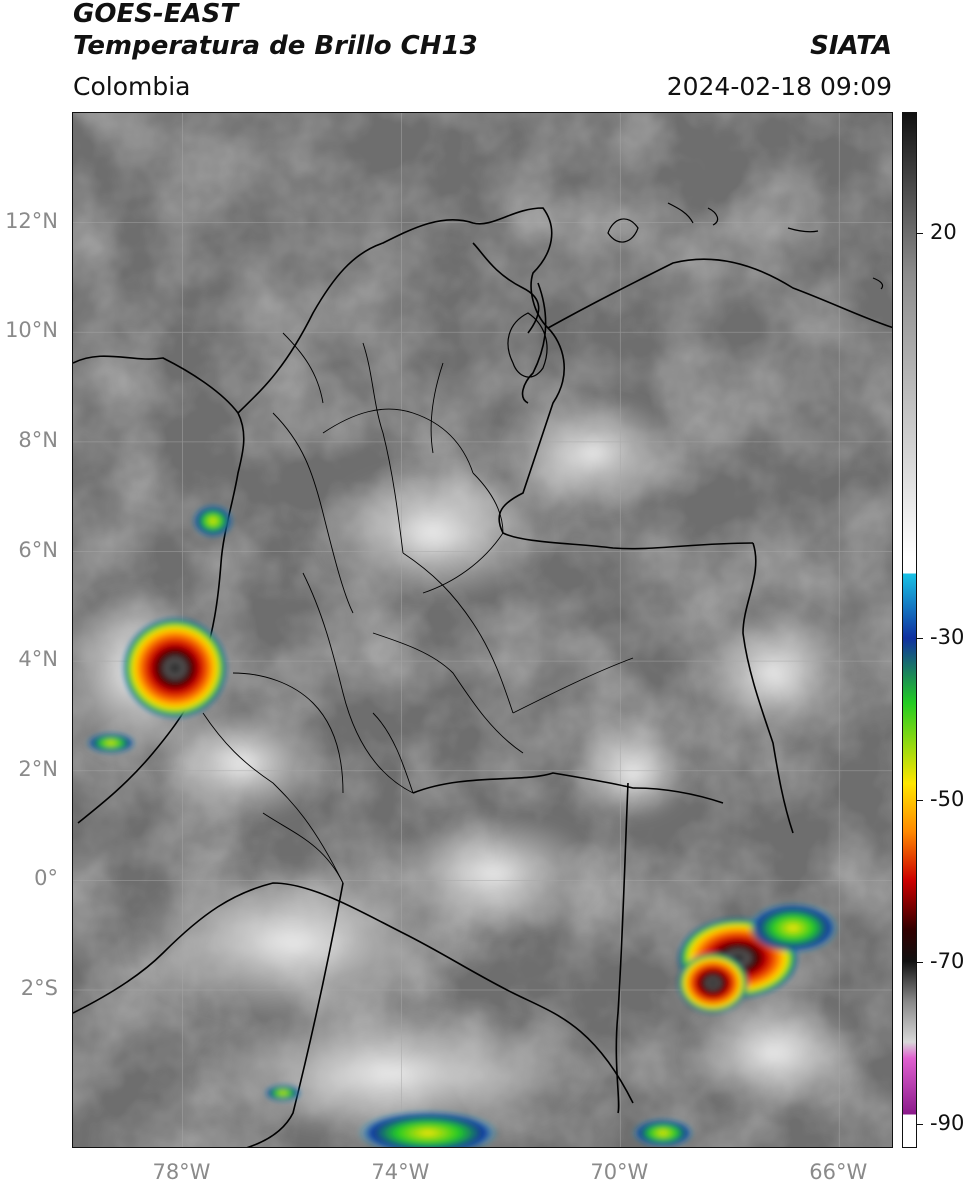 The image size is (966, 1190). What do you see at coordinates (428, 1129) in the screenshot?
I see `cloud-cell-south` at bounding box center [428, 1129].